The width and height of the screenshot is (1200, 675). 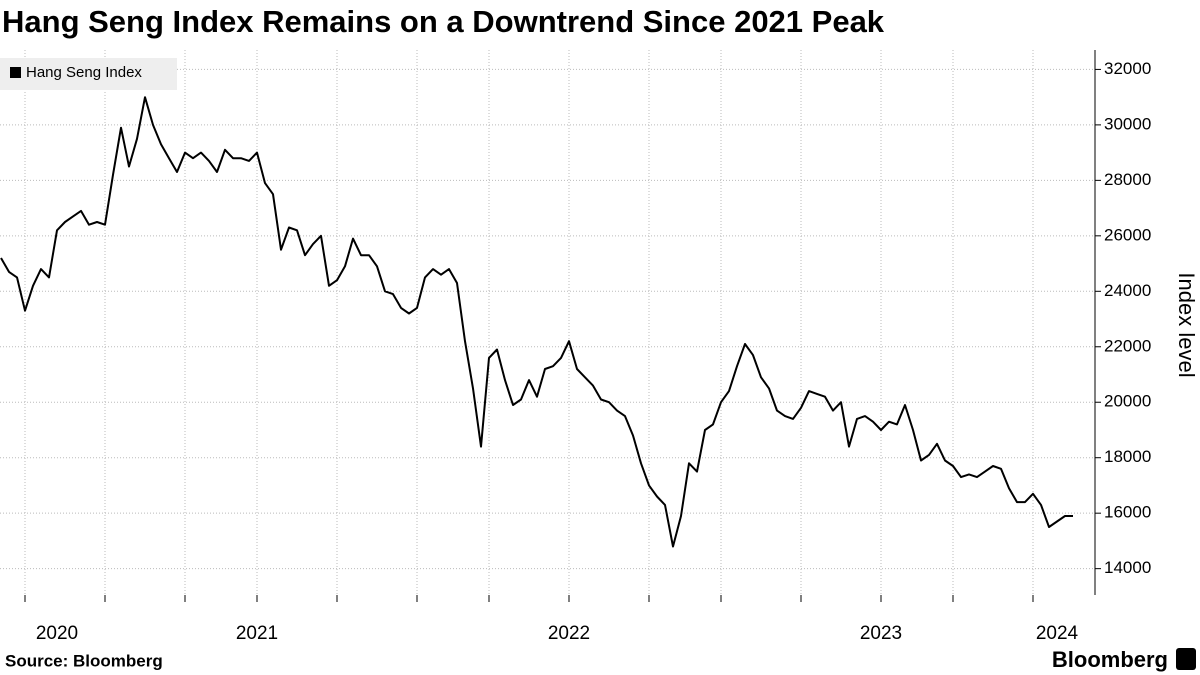 I want to click on legend-label: Hang Seng Index, so click(x=84, y=72).